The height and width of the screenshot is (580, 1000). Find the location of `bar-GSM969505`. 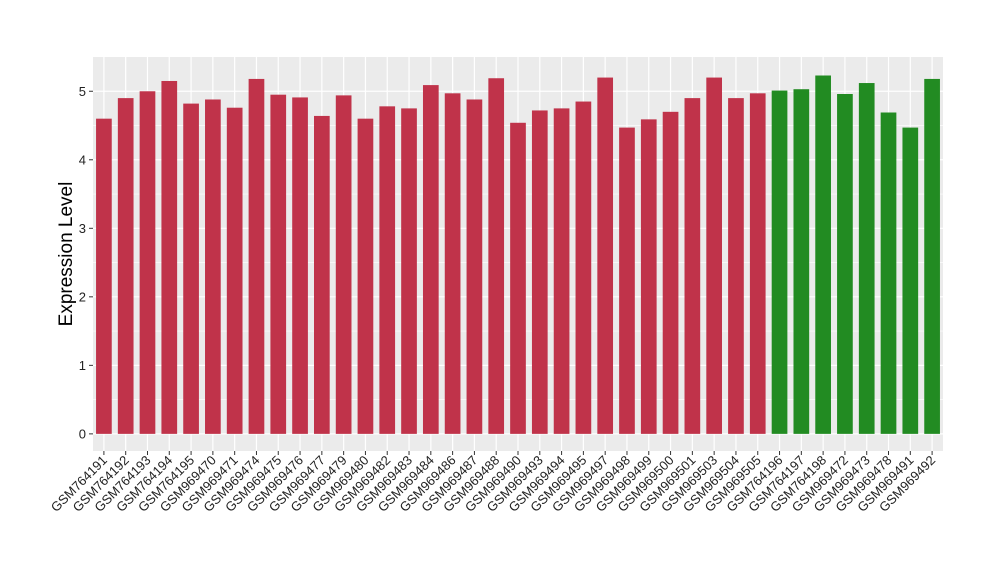

bar-GSM969505 is located at coordinates (757, 263).